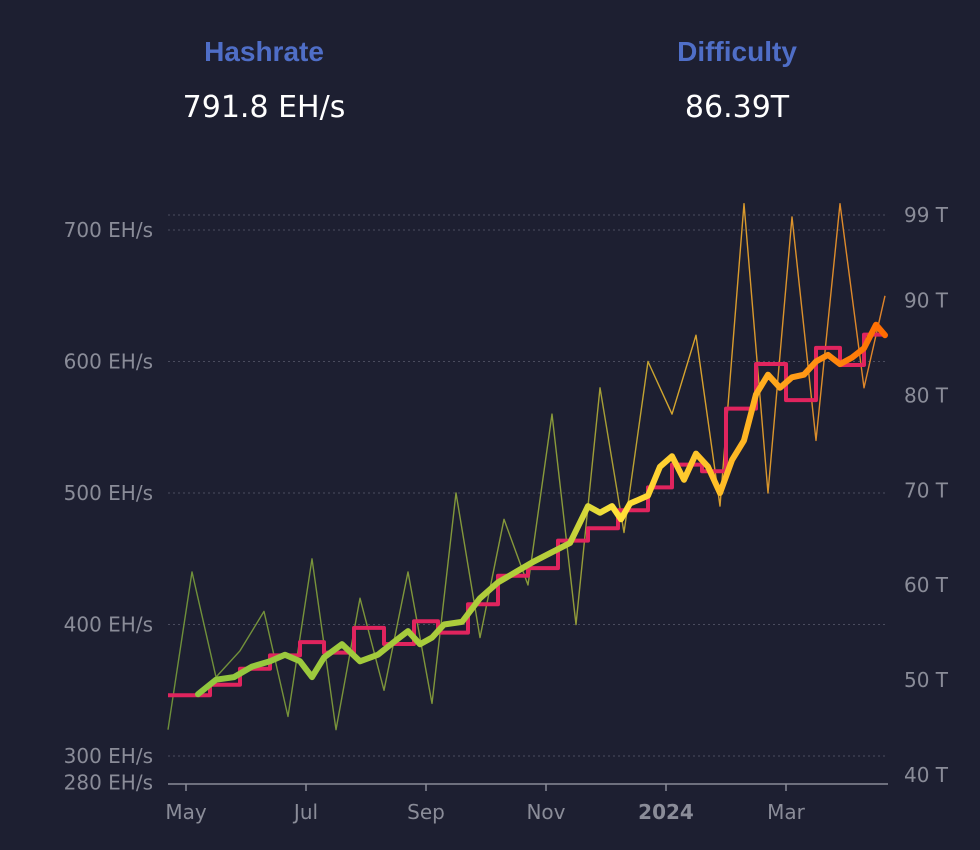  Describe the element at coordinates (926, 300) in the screenshot. I see `y-right-tick-label: 90 T` at that location.